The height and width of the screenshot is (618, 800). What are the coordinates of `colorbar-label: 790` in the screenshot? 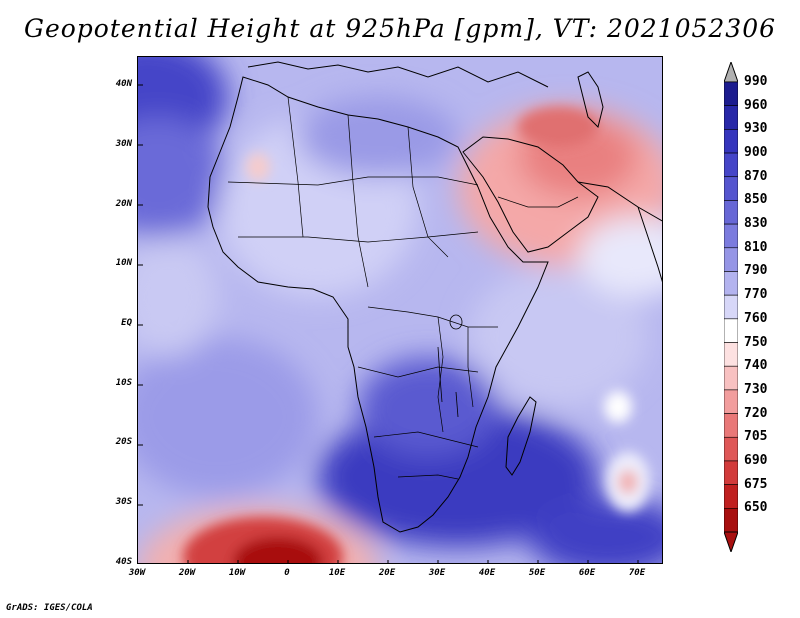 It's located at (756, 271).